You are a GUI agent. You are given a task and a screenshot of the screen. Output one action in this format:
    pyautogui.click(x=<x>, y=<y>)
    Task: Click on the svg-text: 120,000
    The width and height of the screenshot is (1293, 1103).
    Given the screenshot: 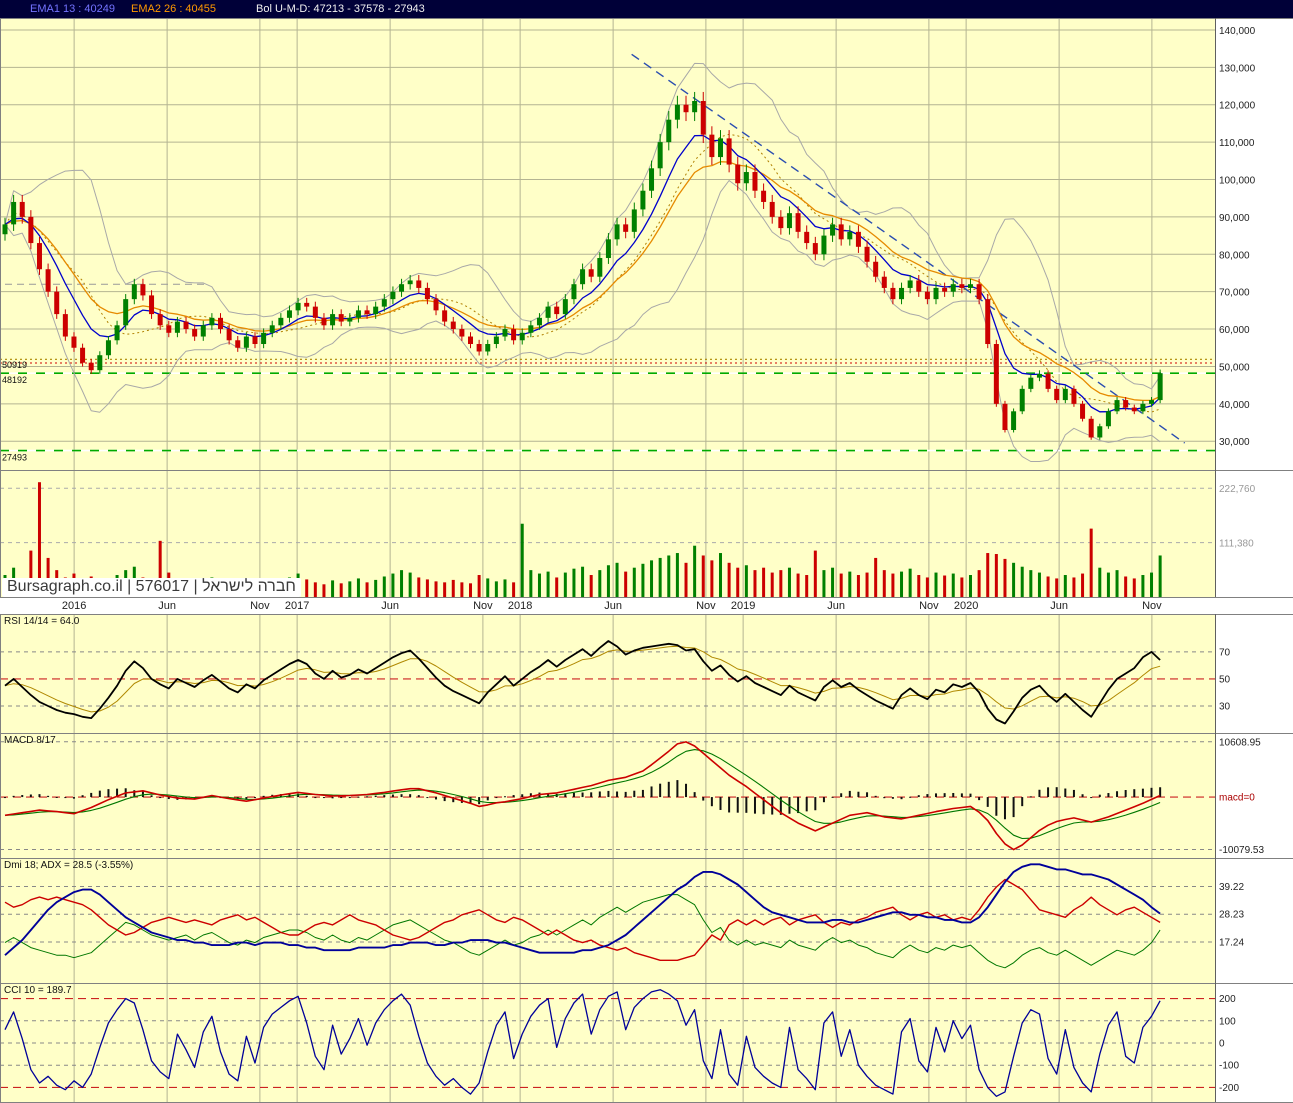 What is the action you would take?
    pyautogui.click(x=1237, y=106)
    